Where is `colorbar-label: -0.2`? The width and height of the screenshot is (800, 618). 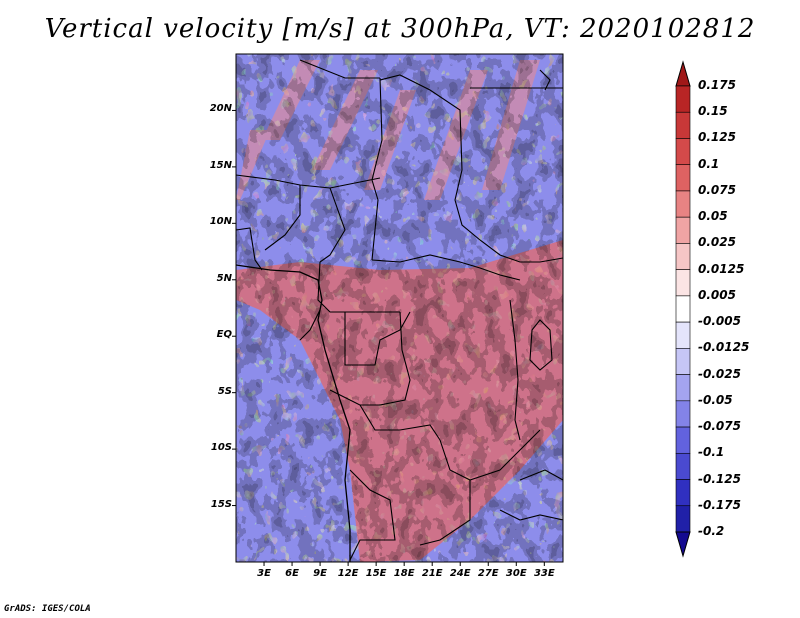 colorbar-label: -0.2 is located at coordinates (711, 531).